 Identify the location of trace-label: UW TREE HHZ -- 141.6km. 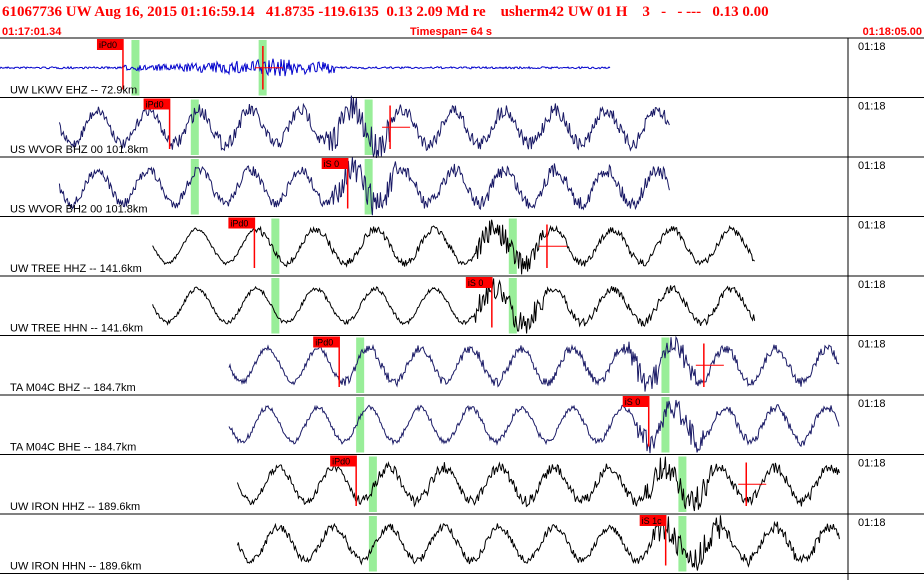
(76, 269).